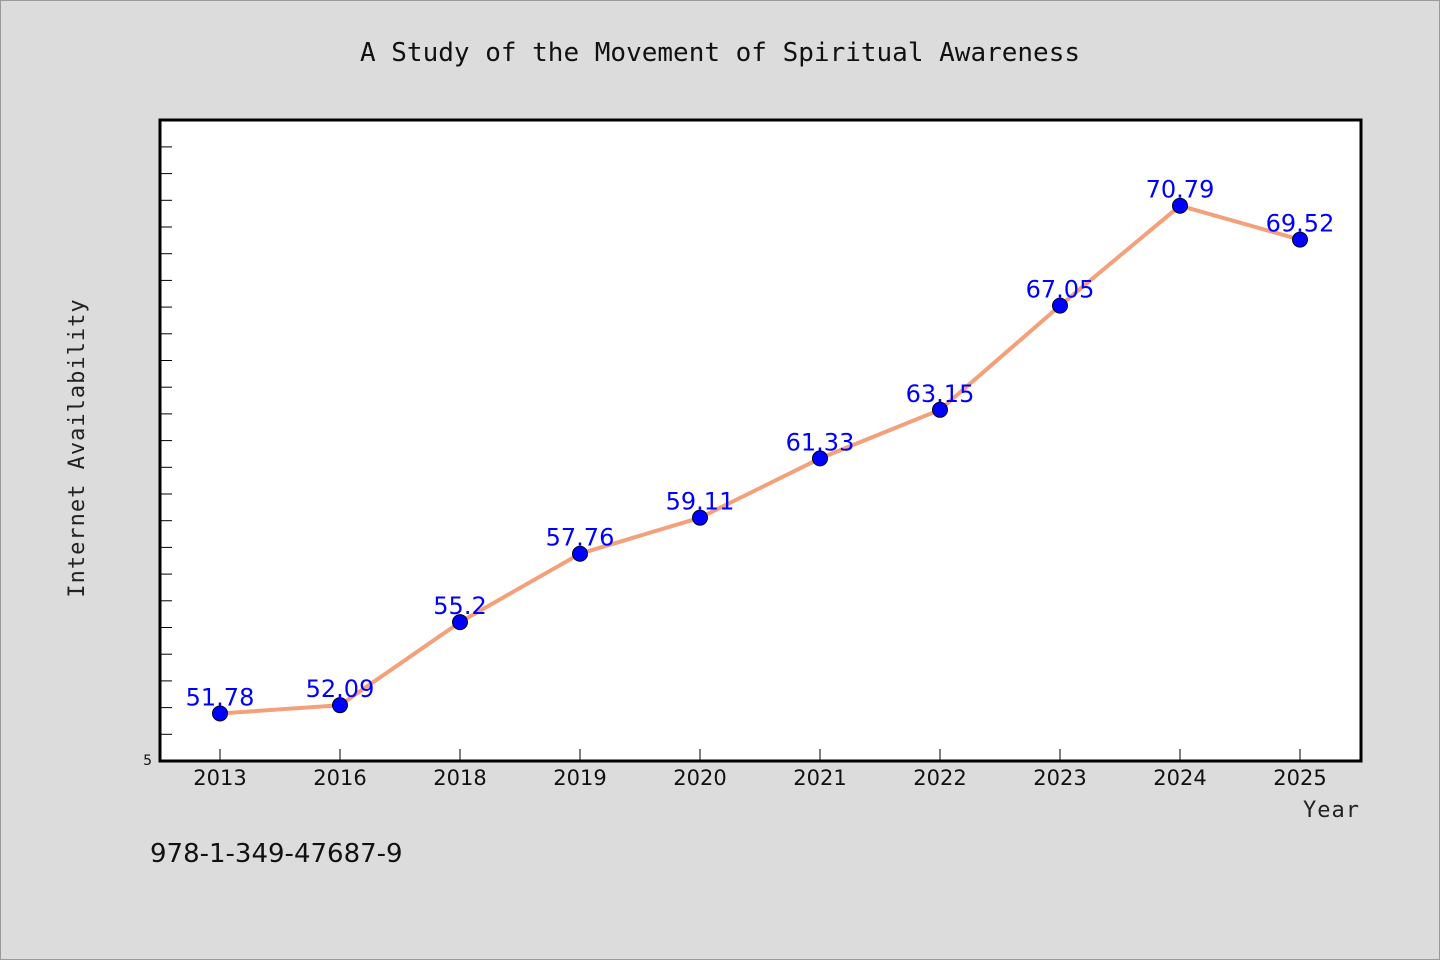 This screenshot has height=960, width=1440. What do you see at coordinates (579, 778) in the screenshot?
I see `x-tick-label: 2019` at bounding box center [579, 778].